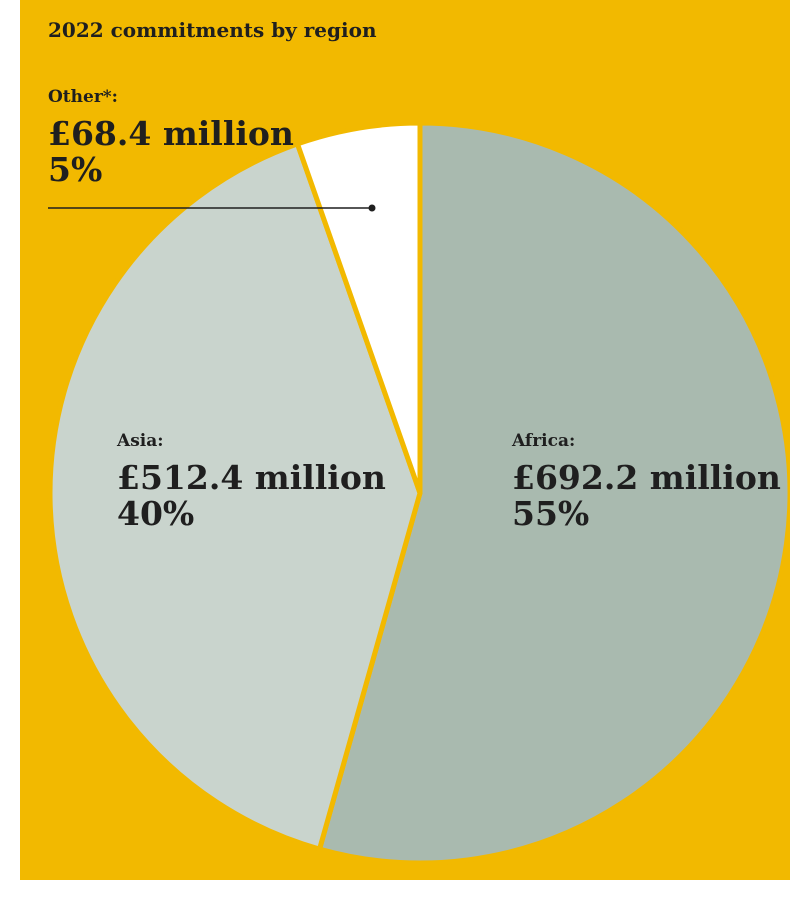  I want to click on label-other: Other*: £68.4 million 5%, so click(171, 137).